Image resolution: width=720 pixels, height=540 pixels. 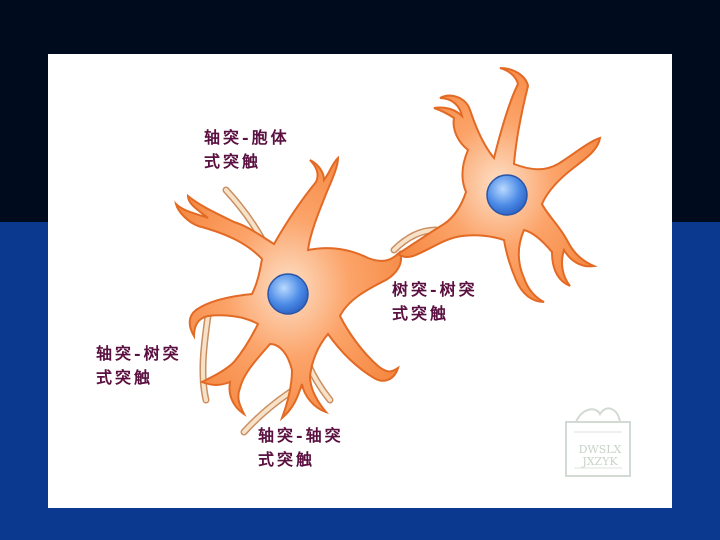 What do you see at coordinates (247, 149) in the screenshot?
I see `label-axosomatic-synapse: 轴突-胞体 式突触` at bounding box center [247, 149].